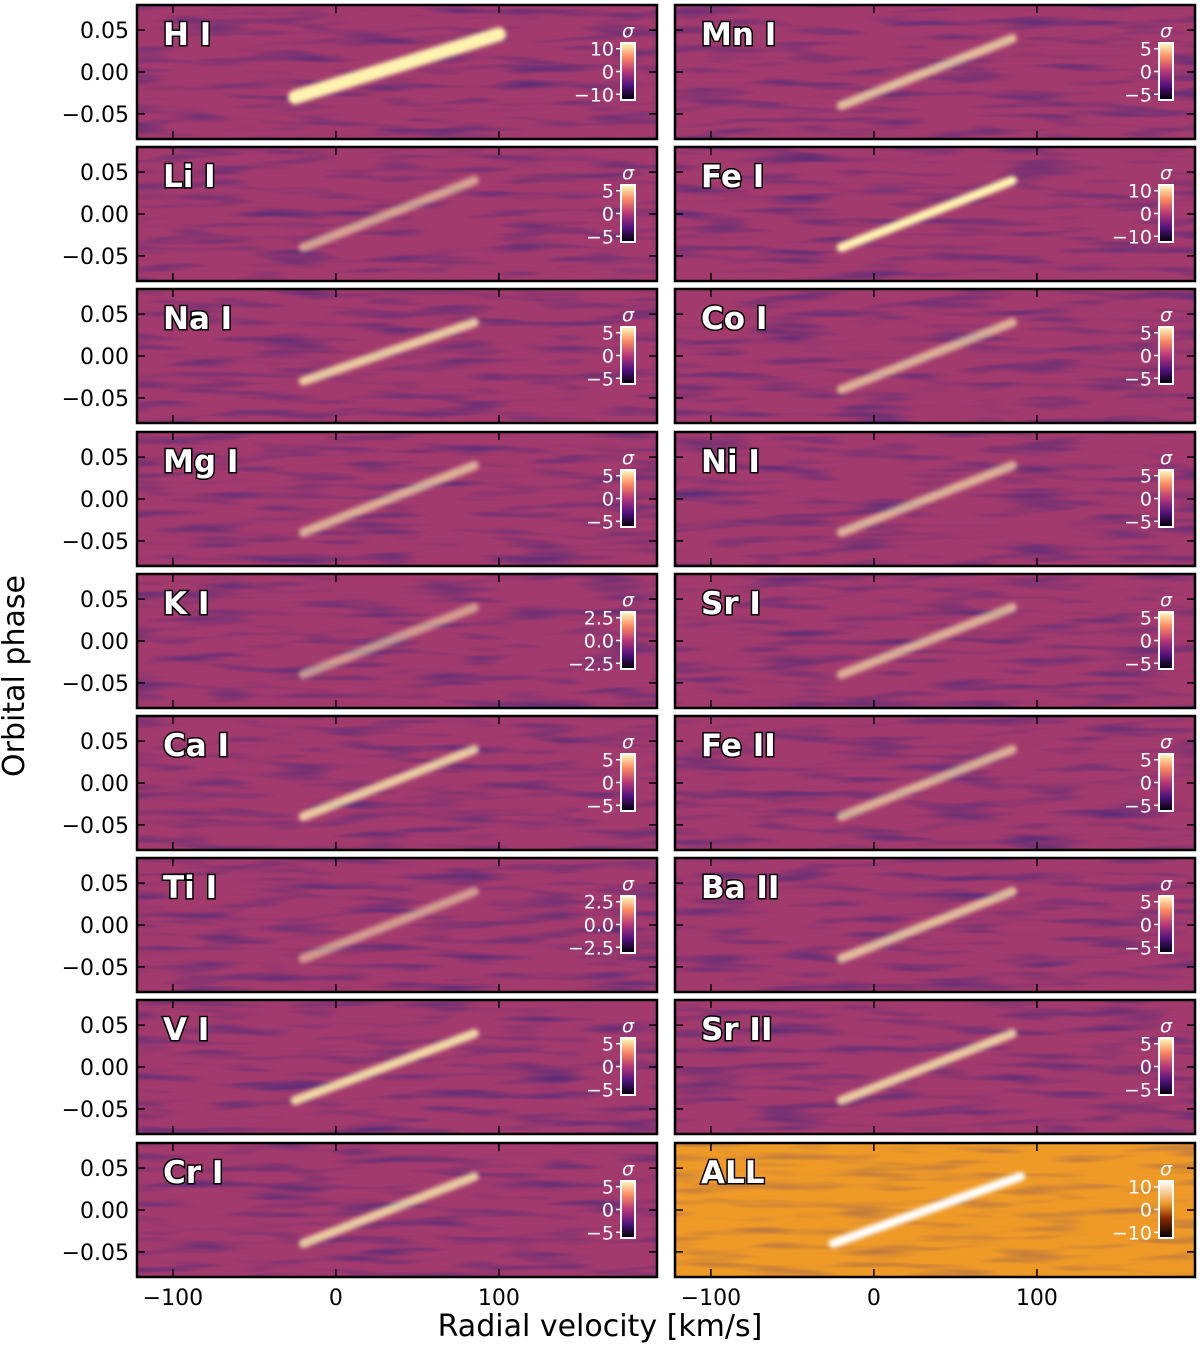 This screenshot has width=1200, height=1350. What do you see at coordinates (730, 462) in the screenshot?
I see `panel-label: Ni I` at bounding box center [730, 462].